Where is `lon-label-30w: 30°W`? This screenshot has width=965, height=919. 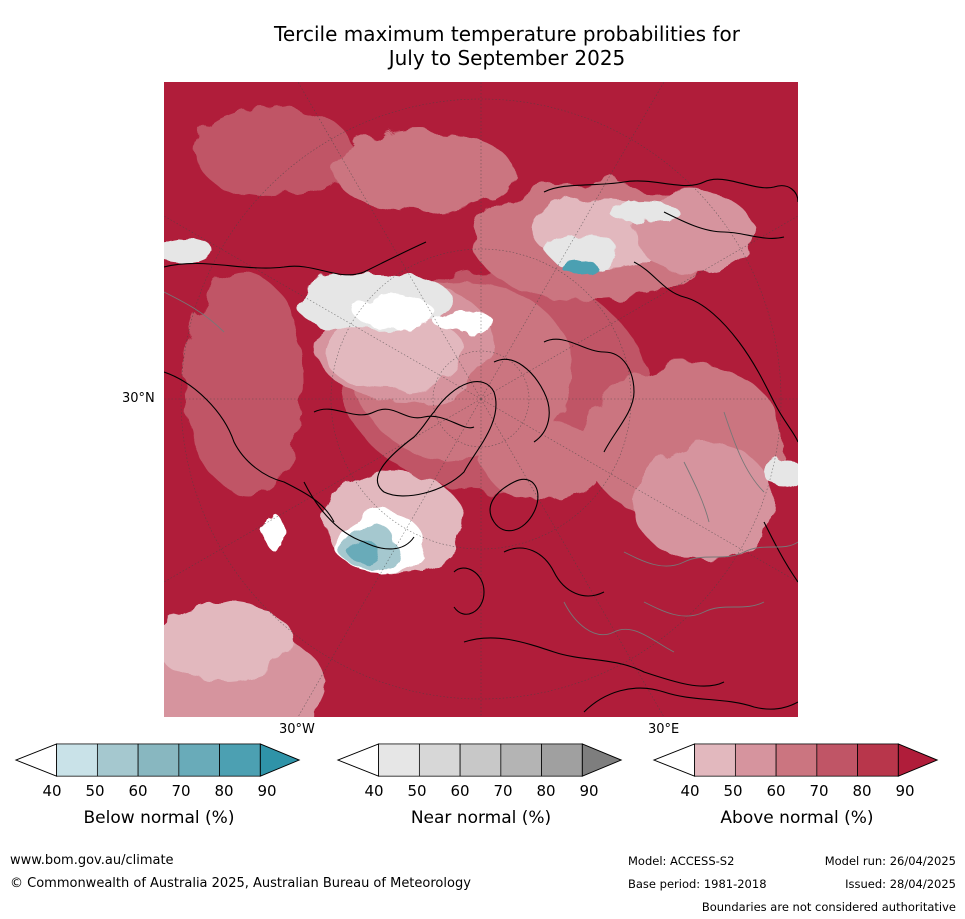 lon-label-30w: 30°W is located at coordinates (297, 729).